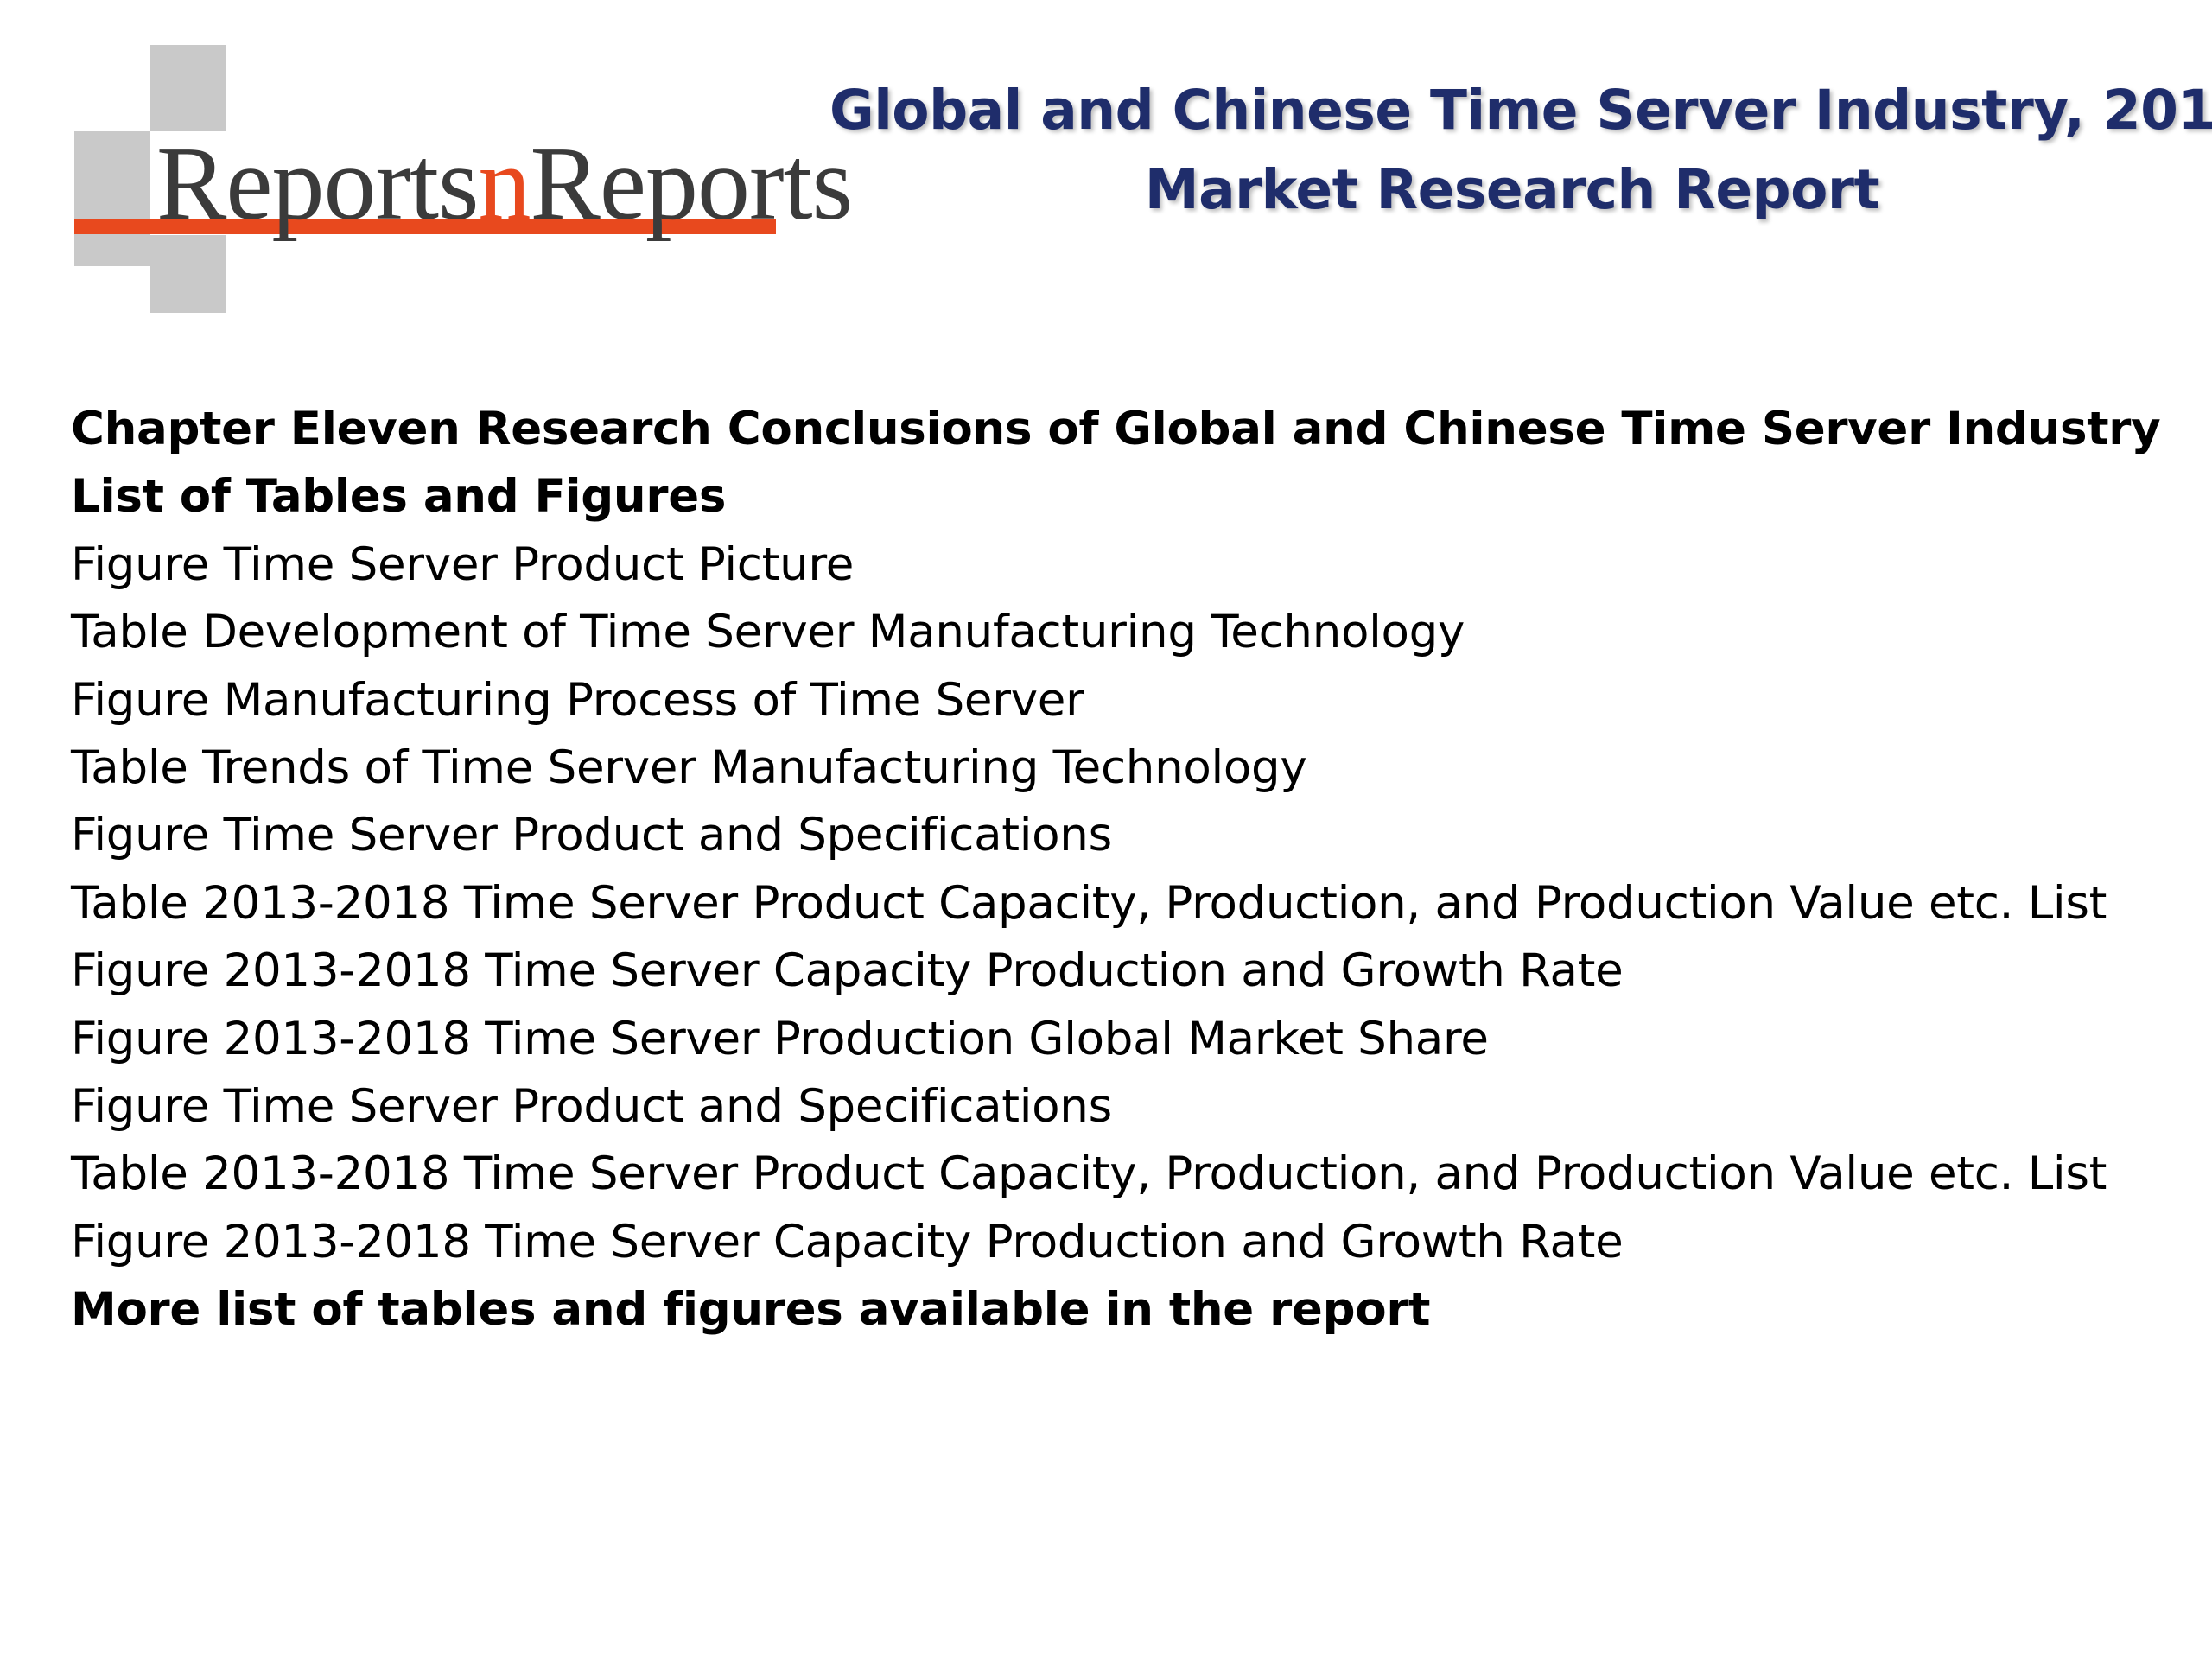  I want to click on logo-square-top, so click(188, 88).